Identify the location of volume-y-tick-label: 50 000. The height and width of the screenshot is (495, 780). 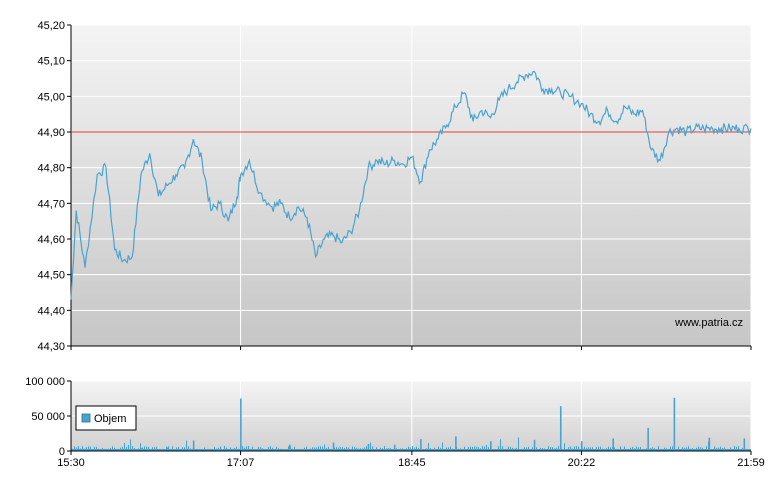
(48, 417).